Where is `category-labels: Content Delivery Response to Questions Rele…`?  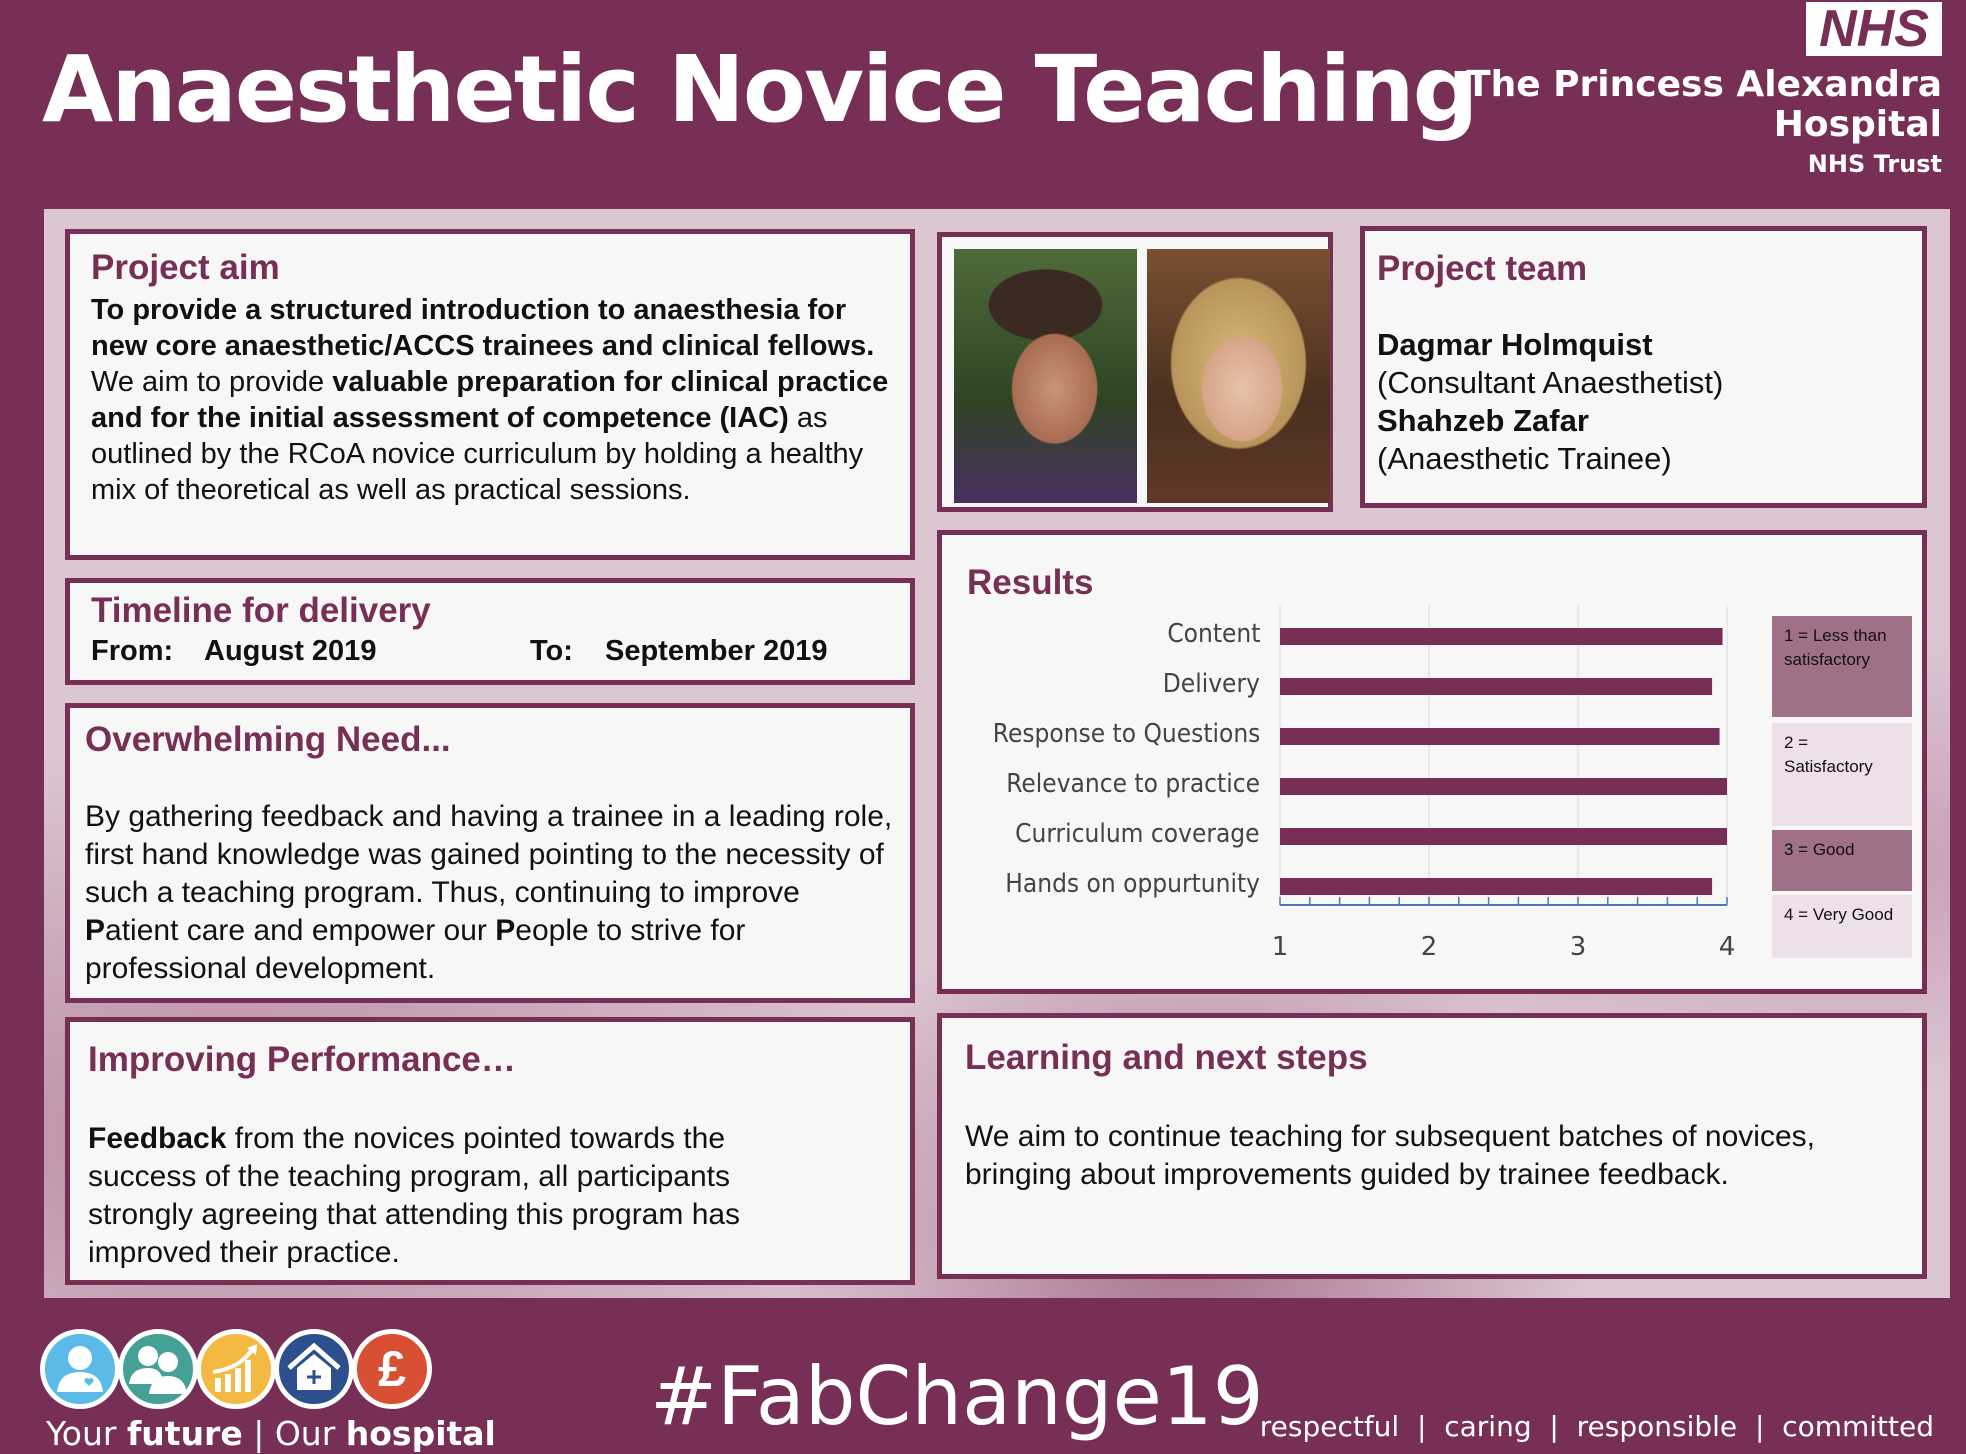 category-labels: Content Delivery Response to Questions Rele… is located at coordinates (1101, 762).